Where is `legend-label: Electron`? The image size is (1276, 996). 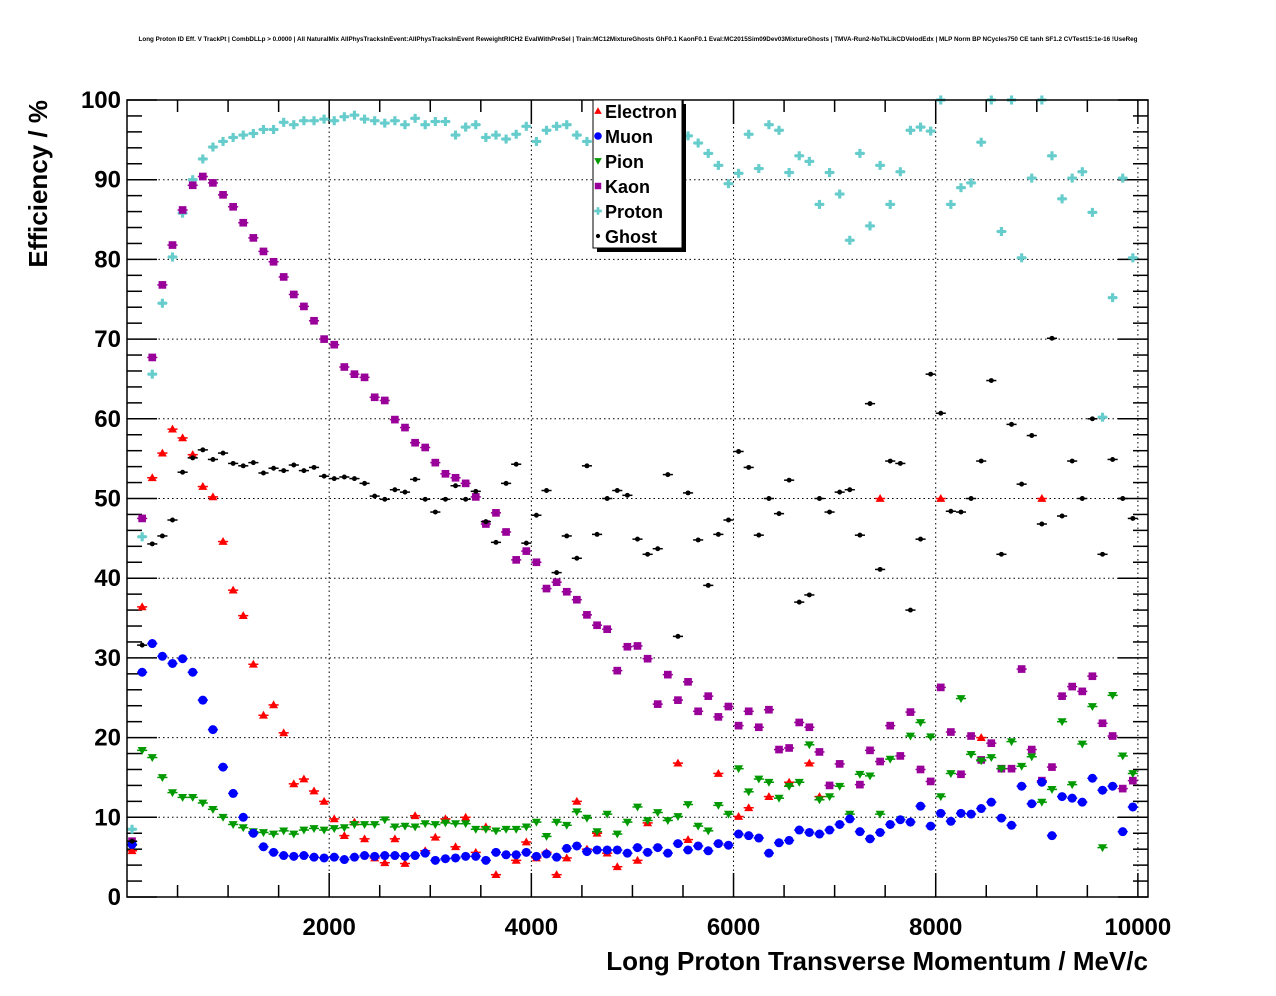 legend-label: Electron is located at coordinates (641, 112).